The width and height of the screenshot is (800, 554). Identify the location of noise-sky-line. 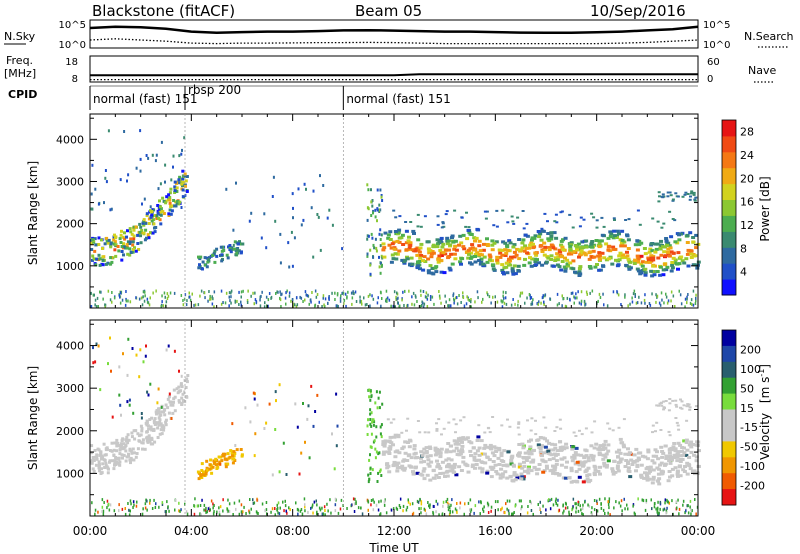
(394, 30).